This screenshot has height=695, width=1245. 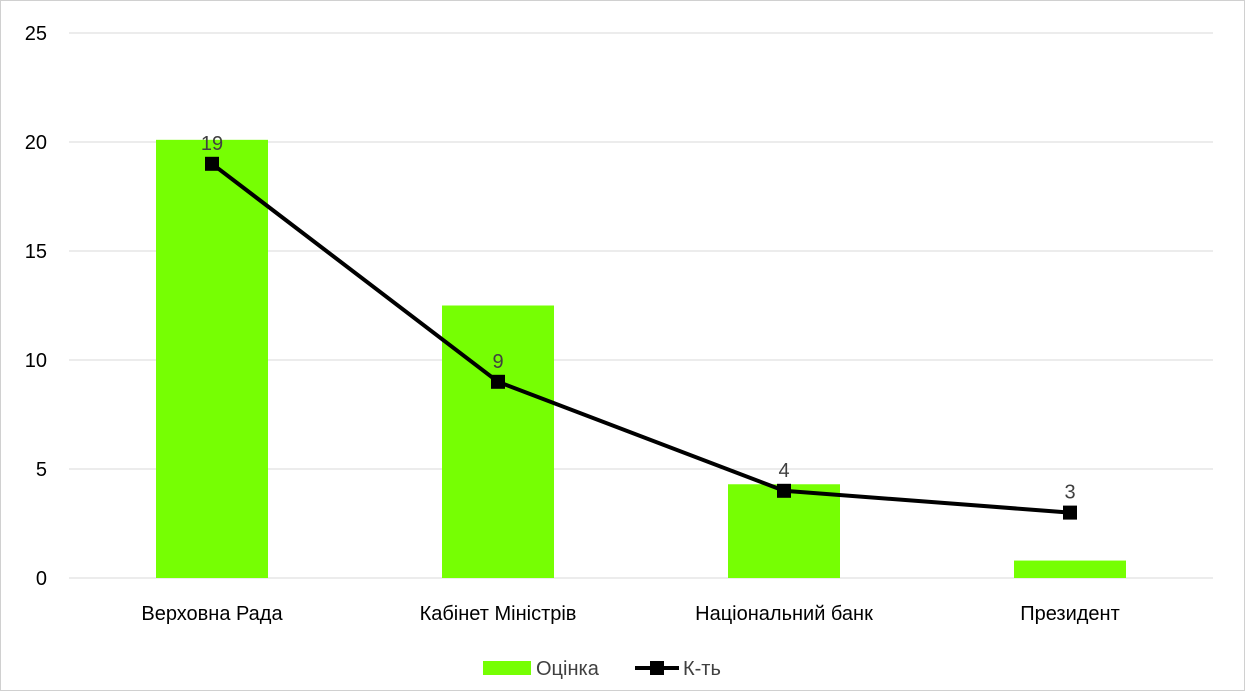 What do you see at coordinates (783, 471) in the screenshot?
I see `data-label: 4` at bounding box center [783, 471].